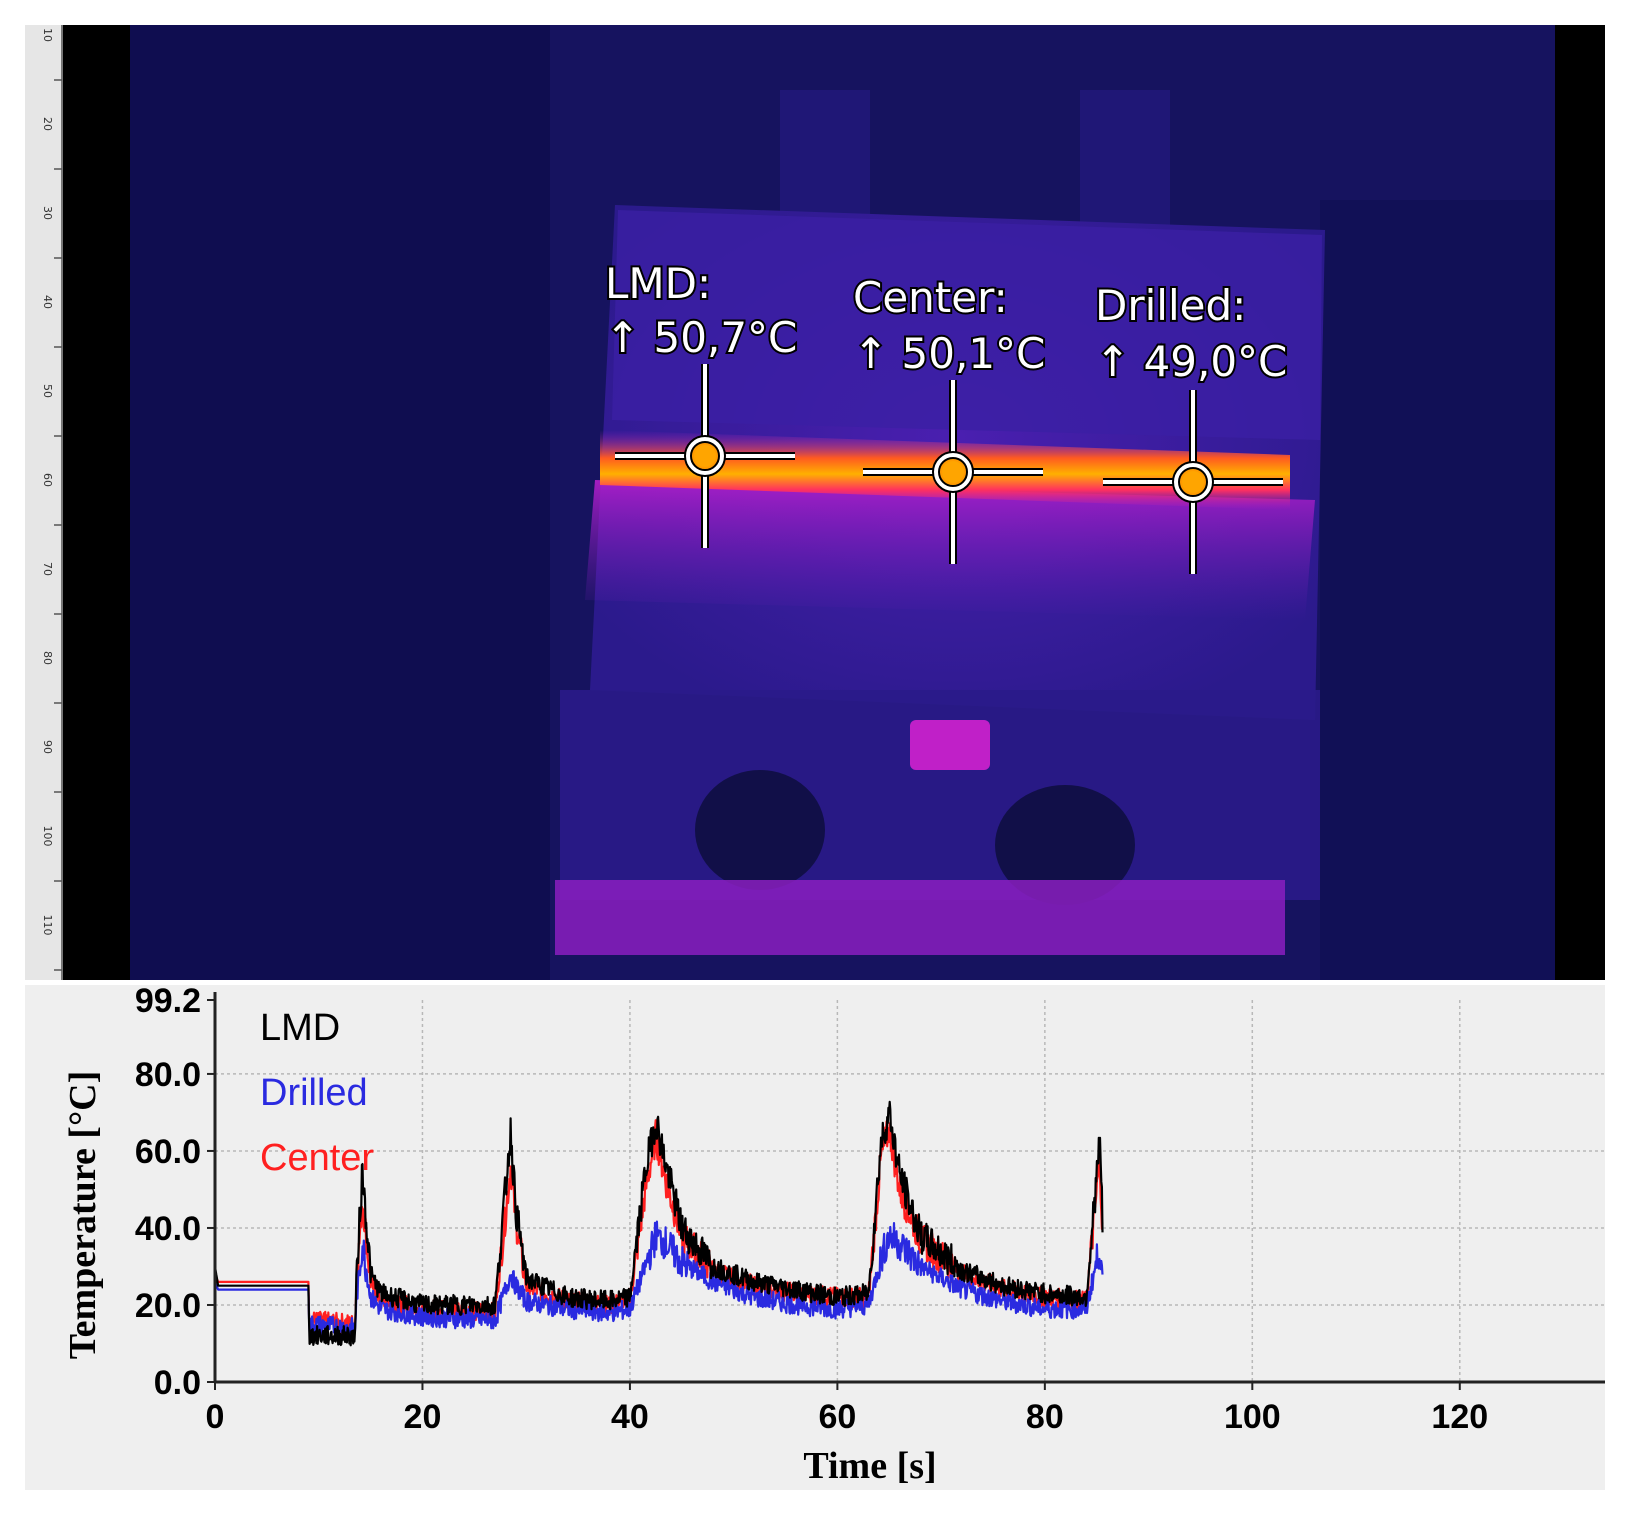  What do you see at coordinates (177, 1383) in the screenshot?
I see `y-tick-label: 0.0` at bounding box center [177, 1383].